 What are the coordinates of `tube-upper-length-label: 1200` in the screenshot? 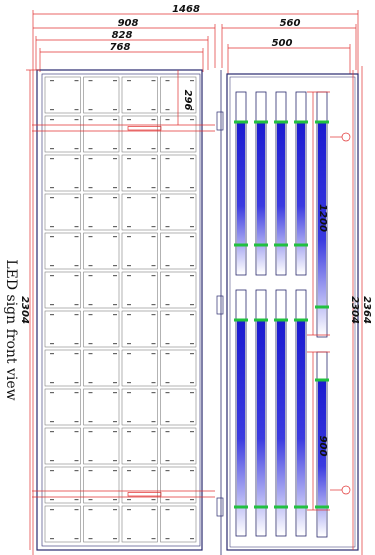 It's located at (322, 218).